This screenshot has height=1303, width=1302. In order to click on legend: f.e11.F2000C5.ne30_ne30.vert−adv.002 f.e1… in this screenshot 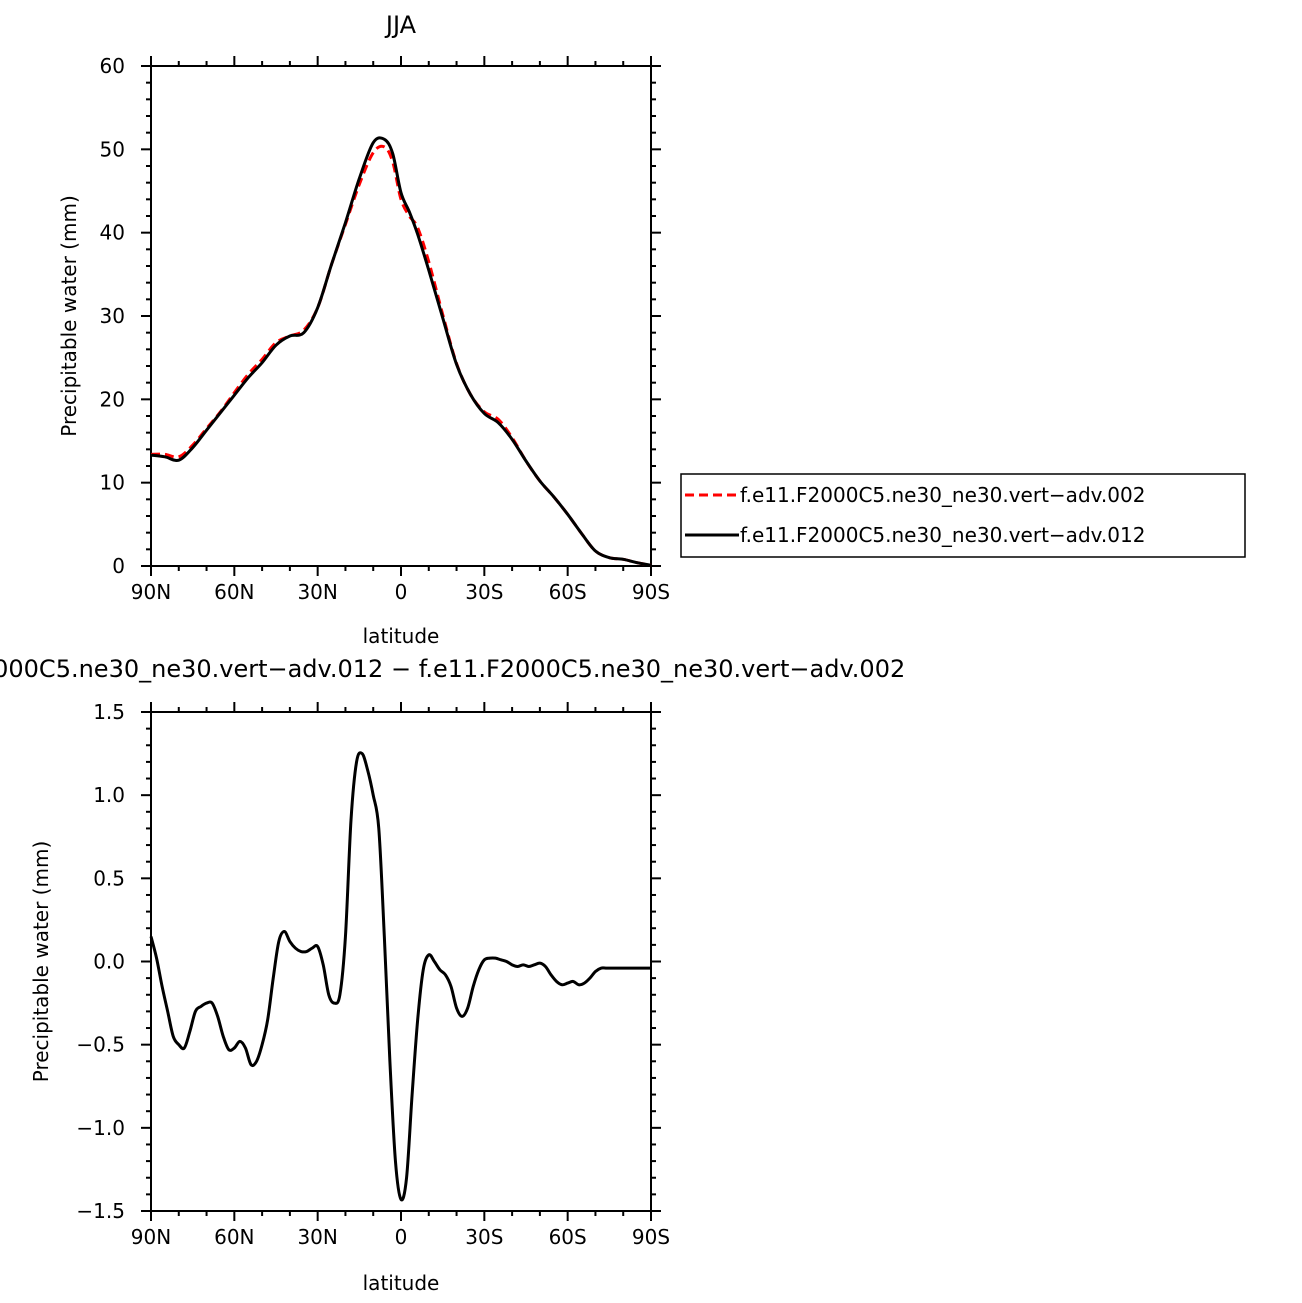, I will do `click(963, 515)`.